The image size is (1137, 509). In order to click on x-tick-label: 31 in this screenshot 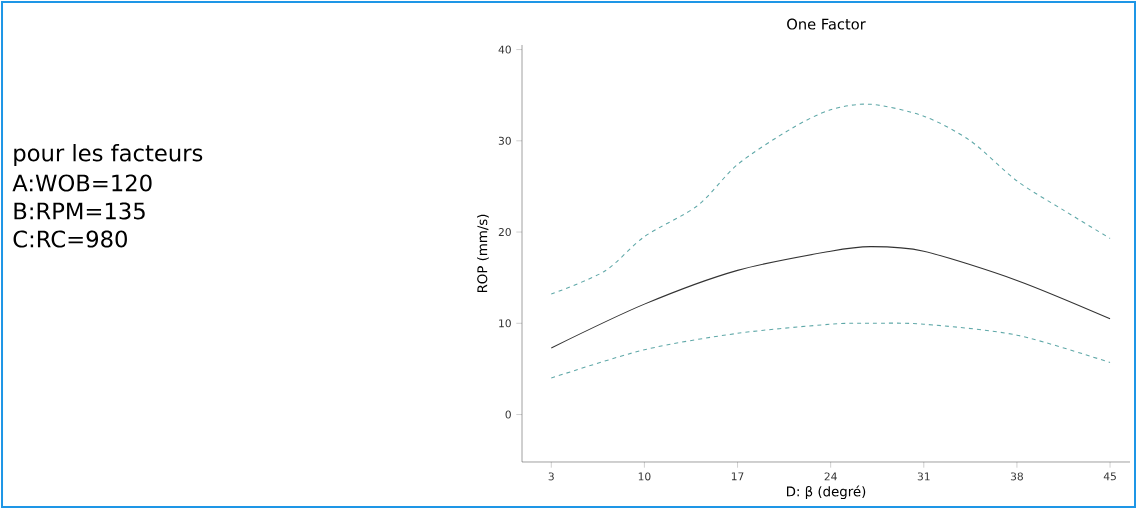, I will do `click(923, 476)`.